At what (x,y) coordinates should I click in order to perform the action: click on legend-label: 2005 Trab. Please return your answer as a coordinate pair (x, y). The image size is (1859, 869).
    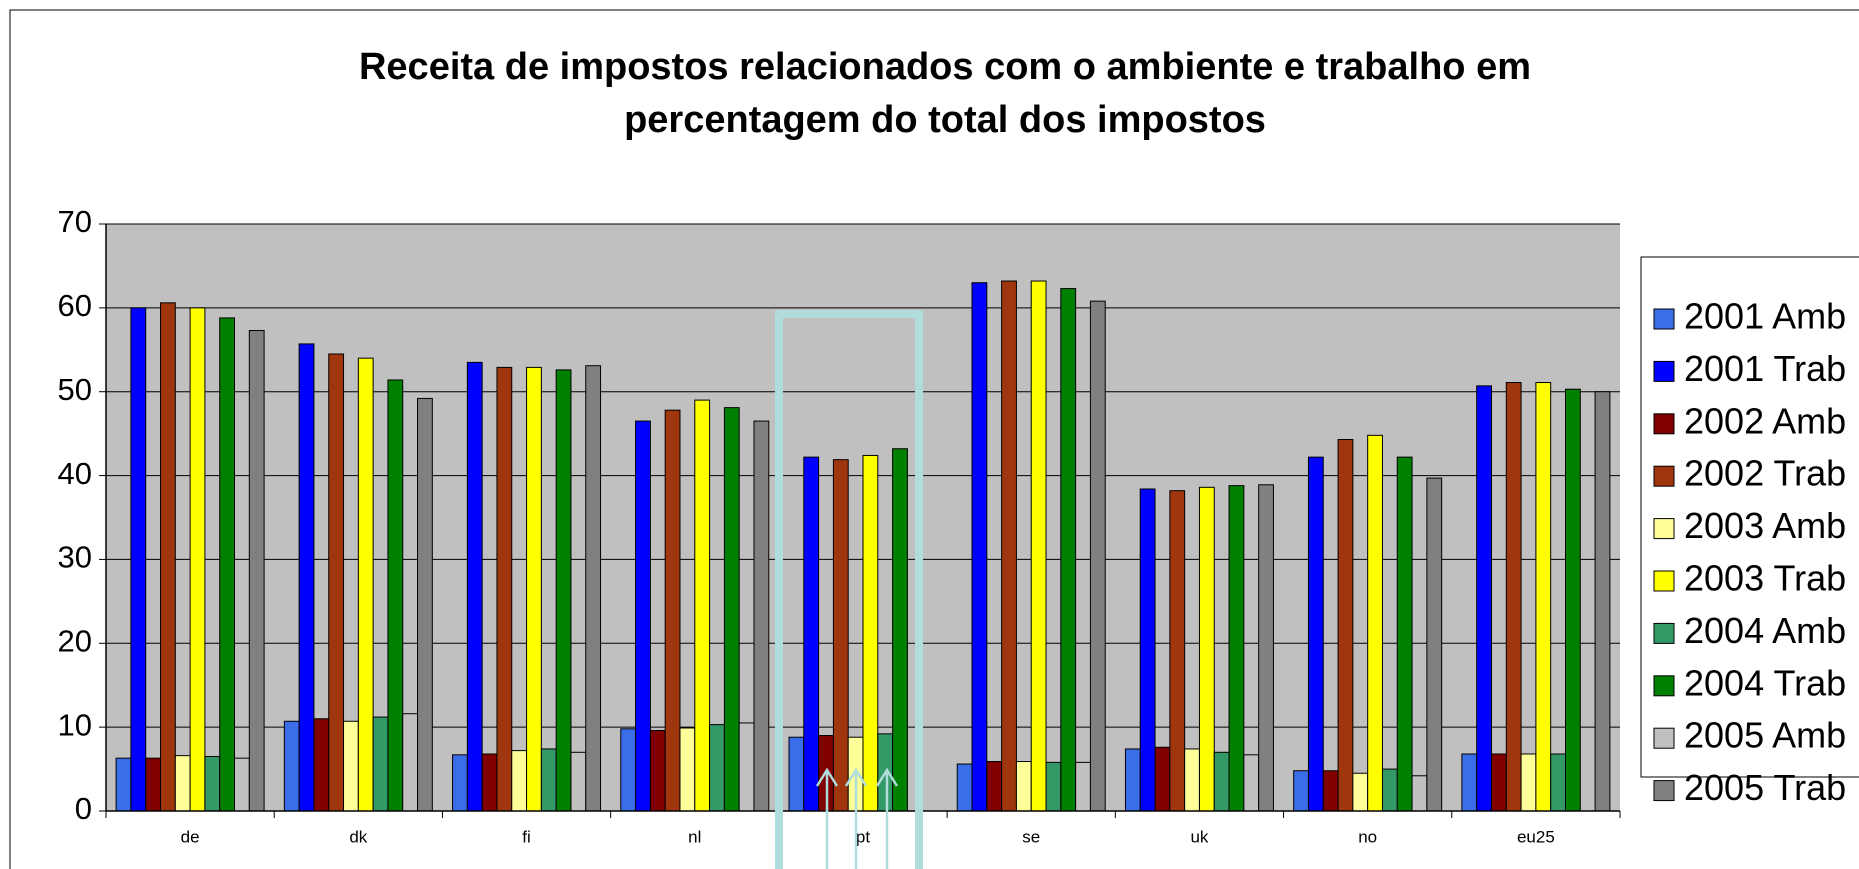
    Looking at the image, I should click on (1765, 787).